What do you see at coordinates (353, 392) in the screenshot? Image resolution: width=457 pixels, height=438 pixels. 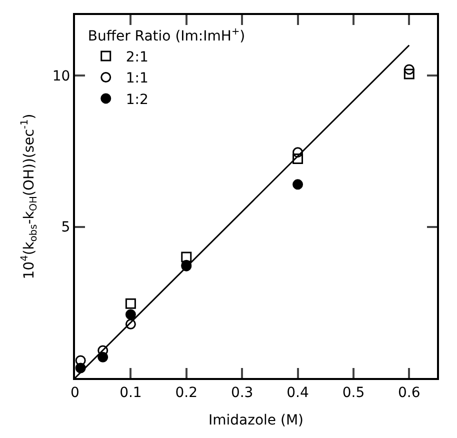 I see `x-tick-label: 0.5` at bounding box center [353, 392].